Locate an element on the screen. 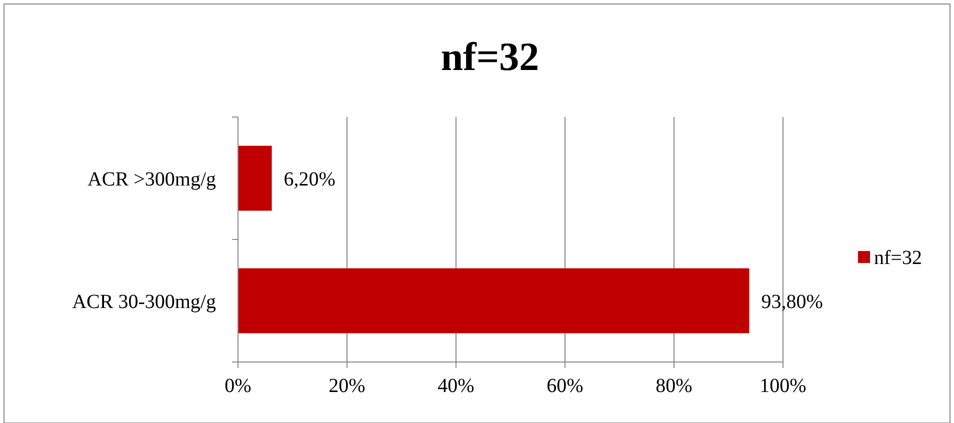 The image size is (954, 423). y-tick-label: ACR >300mg/g is located at coordinates (151, 179).